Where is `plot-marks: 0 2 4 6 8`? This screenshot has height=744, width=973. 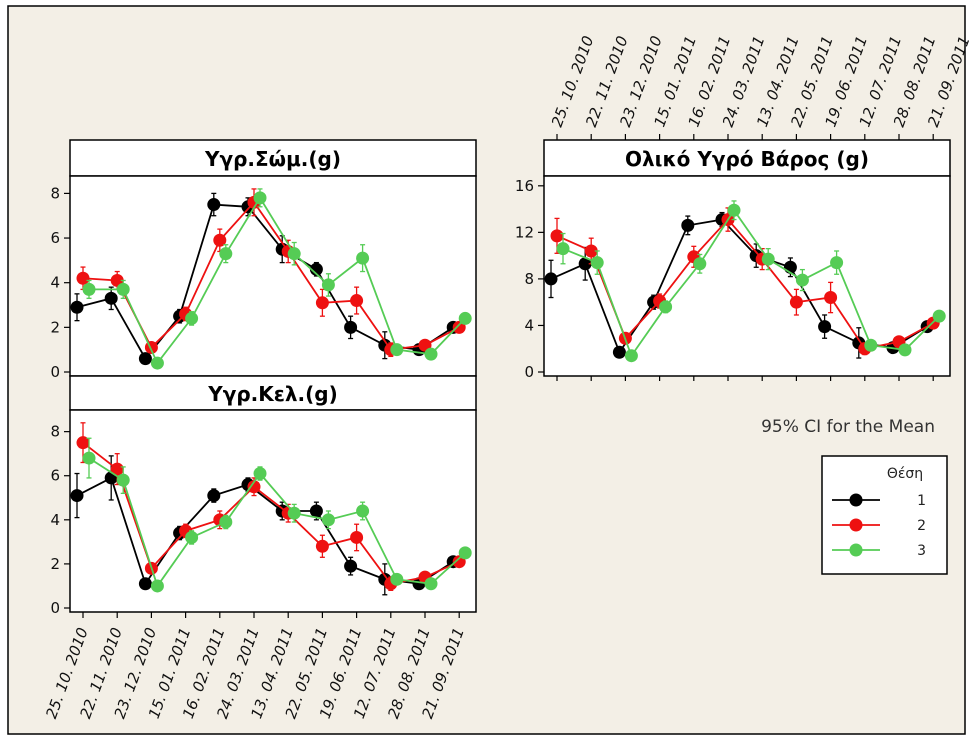
plot-marks: 0 2 4 6 8 is located at coordinates (261, 283).